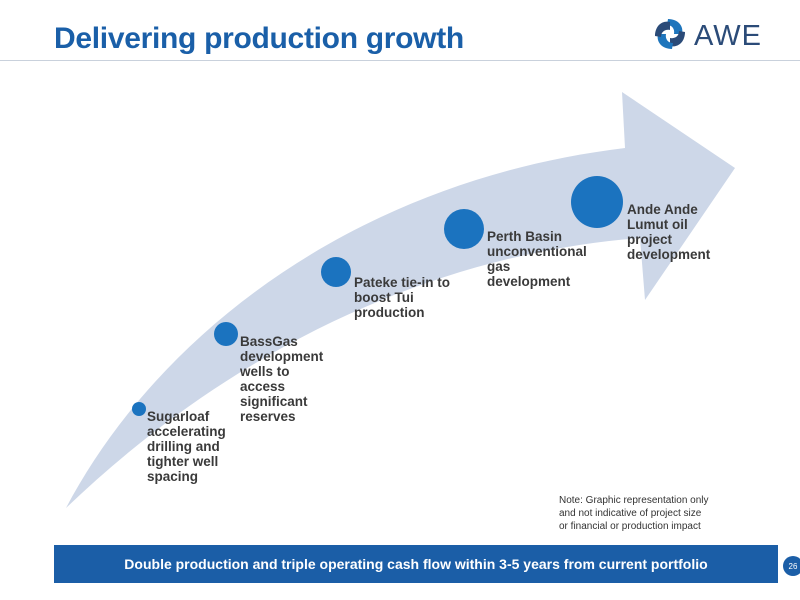 The height and width of the screenshot is (600, 800). What do you see at coordinates (791, 566) in the screenshot?
I see `page-number-badge: 26` at bounding box center [791, 566].